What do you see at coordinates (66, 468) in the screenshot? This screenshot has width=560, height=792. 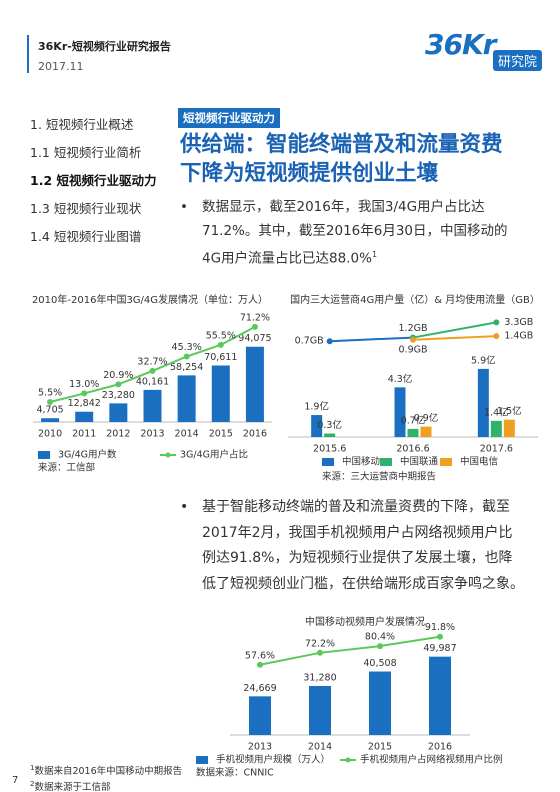 I see `chart-source: 来源：工信部` at bounding box center [66, 468].